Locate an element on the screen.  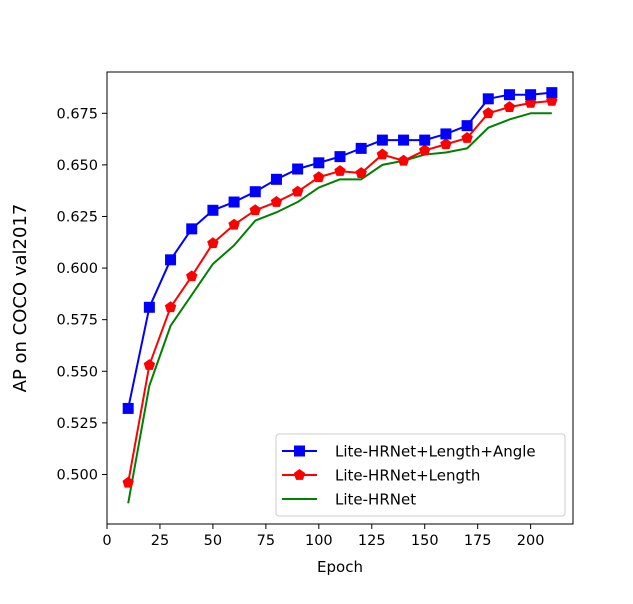
x-axis: 0 25 50 75 100 125 150 175 200 is located at coordinates (323, 536).